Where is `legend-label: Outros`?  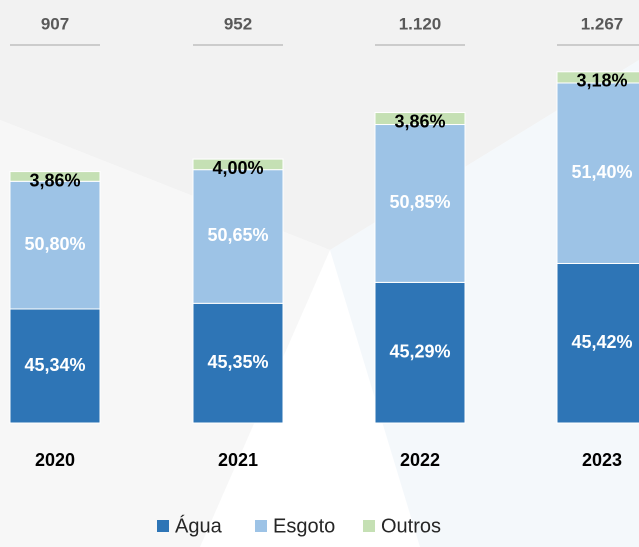 legend-label: Outros is located at coordinates (411, 526).